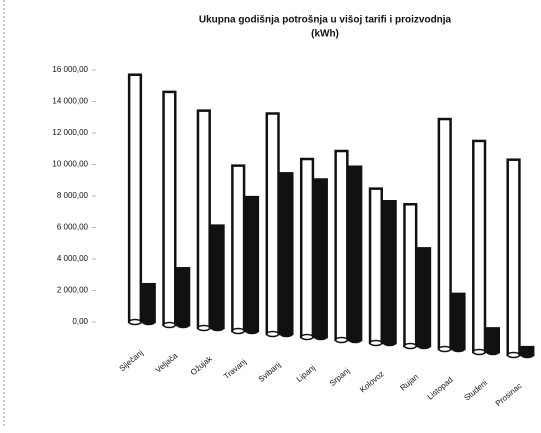 This screenshot has height=433, width=541. I want to click on x-tick-label: Lipanj, so click(306, 373).